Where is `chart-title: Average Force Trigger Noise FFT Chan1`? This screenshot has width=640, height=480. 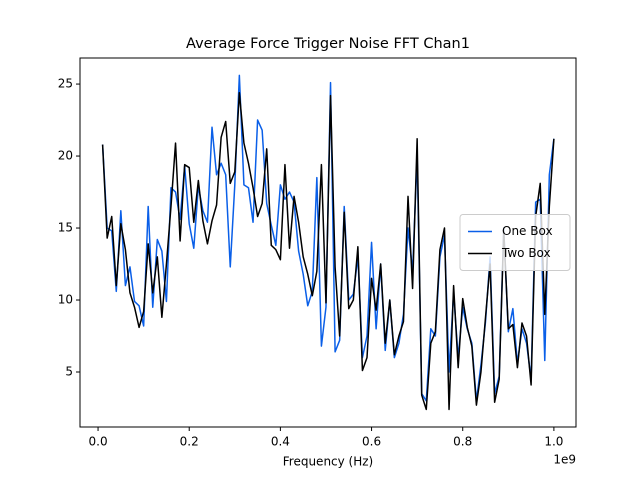 chart-title: Average Force Trigger Noise FFT Chan1 is located at coordinates (328, 44).